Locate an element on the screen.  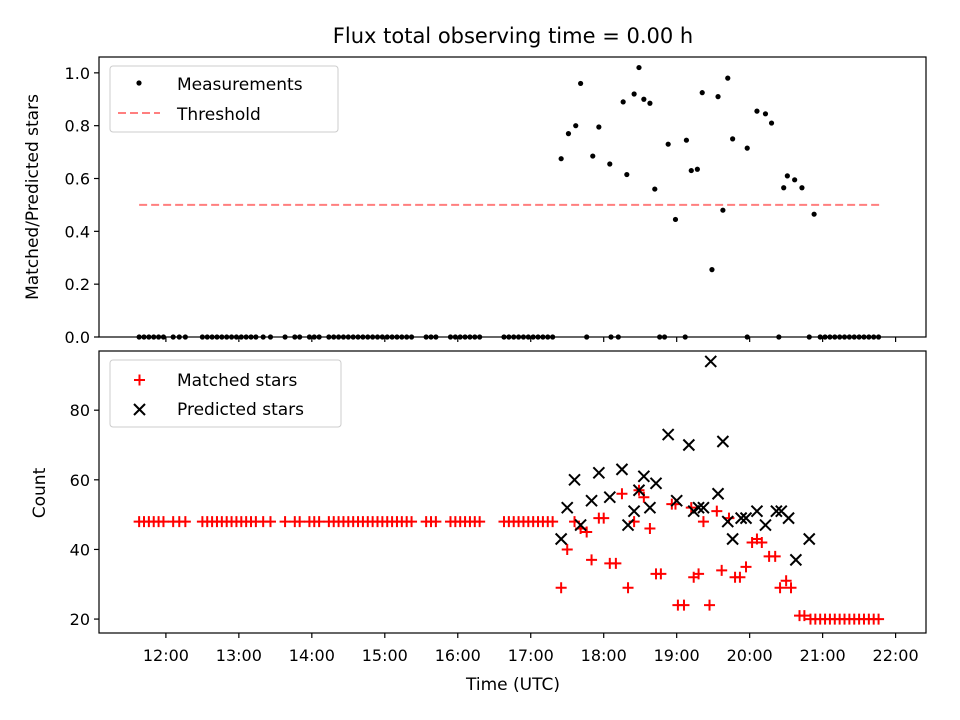
bottom-legend: Matched stars Predicted stars is located at coordinates (225, 393).